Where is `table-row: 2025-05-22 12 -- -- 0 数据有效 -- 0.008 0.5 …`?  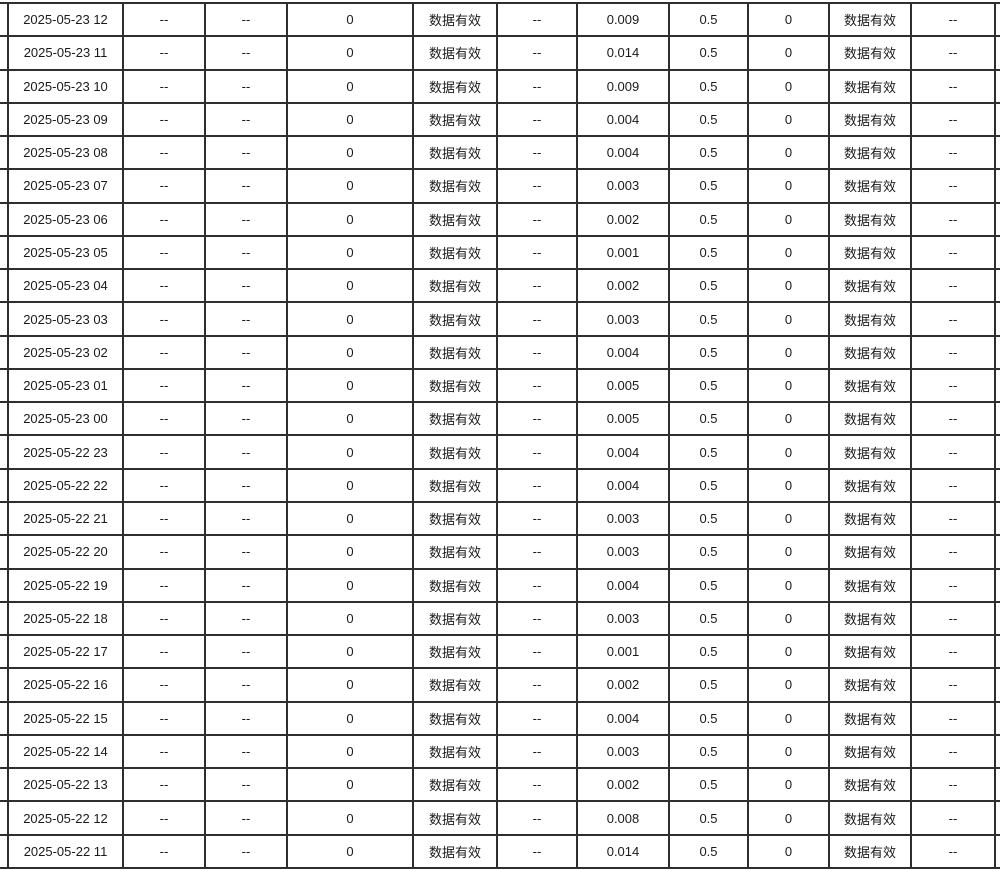
table-row: 2025-05-22 12 -- -- 0 数据有效 -- 0.008 0.5 … is located at coordinates (500, 818).